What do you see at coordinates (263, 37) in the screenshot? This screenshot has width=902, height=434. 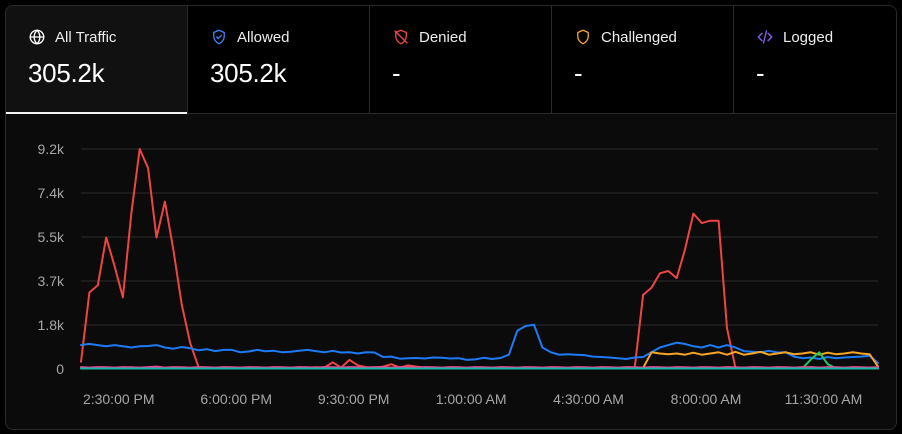 I see `tab-label: Allowed` at bounding box center [263, 37].